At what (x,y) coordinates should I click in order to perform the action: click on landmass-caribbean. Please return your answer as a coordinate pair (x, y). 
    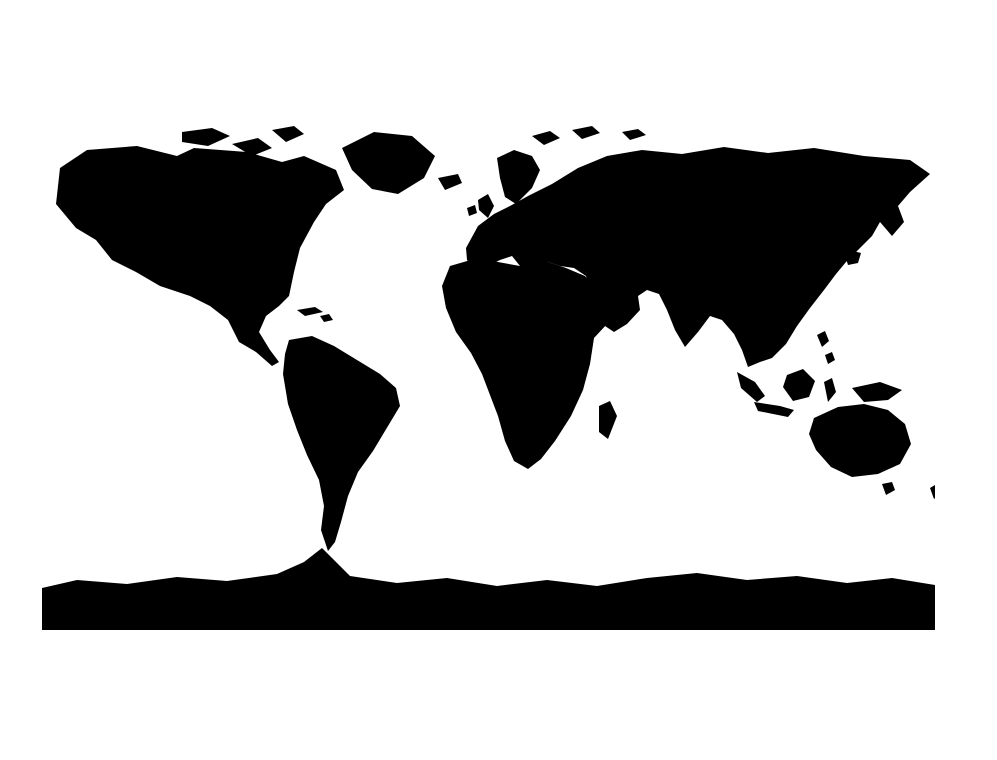
    Looking at the image, I should click on (315, 314).